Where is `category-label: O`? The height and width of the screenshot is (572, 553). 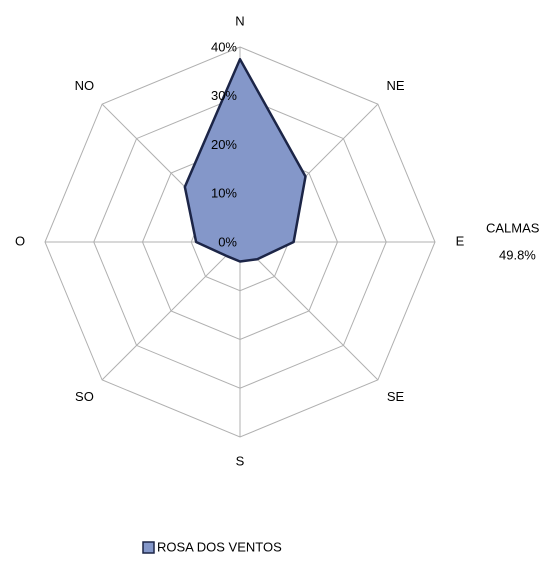 category-label: O is located at coordinates (20, 240).